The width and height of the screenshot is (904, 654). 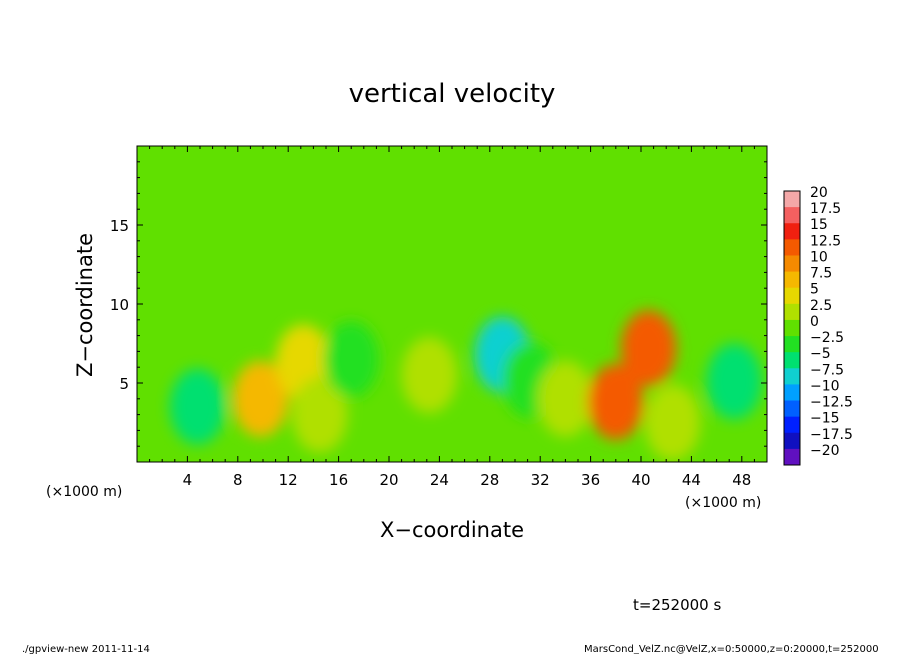 What do you see at coordinates (814, 290) in the screenshot?
I see `colorbar-label: 5` at bounding box center [814, 290].